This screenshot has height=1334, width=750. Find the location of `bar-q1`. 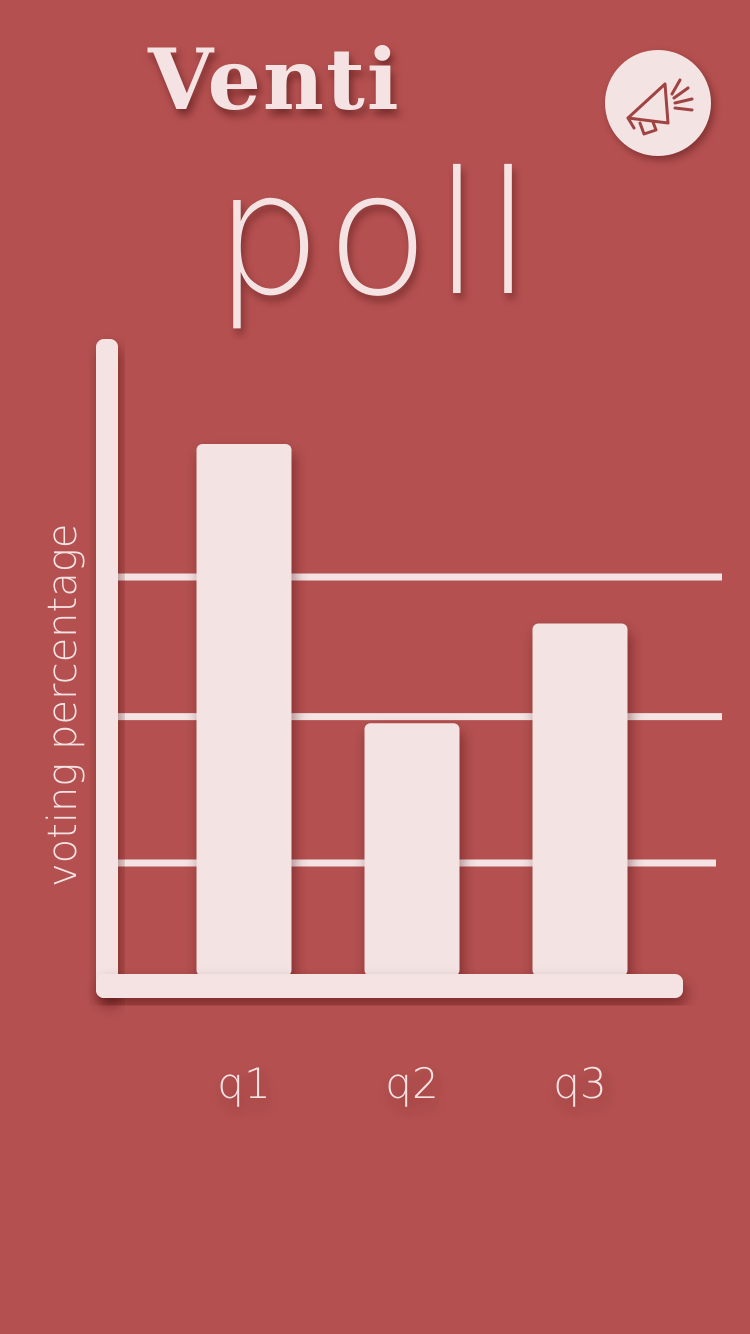

bar-q1 is located at coordinates (244, 710).